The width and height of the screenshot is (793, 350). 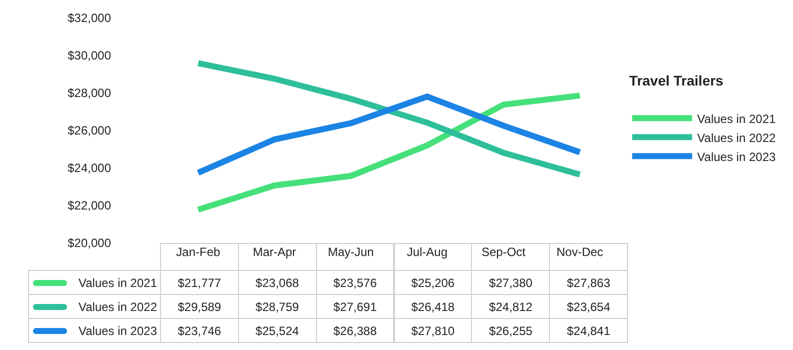 I want to click on y-tick-label: $32,000, so click(x=90, y=18).